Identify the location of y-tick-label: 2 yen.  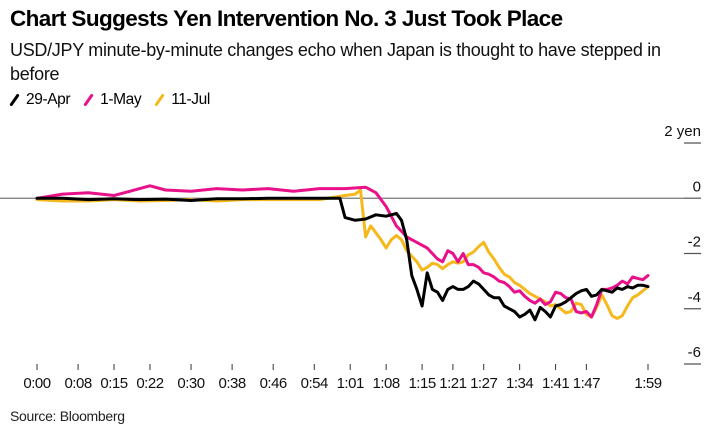
(682, 131).